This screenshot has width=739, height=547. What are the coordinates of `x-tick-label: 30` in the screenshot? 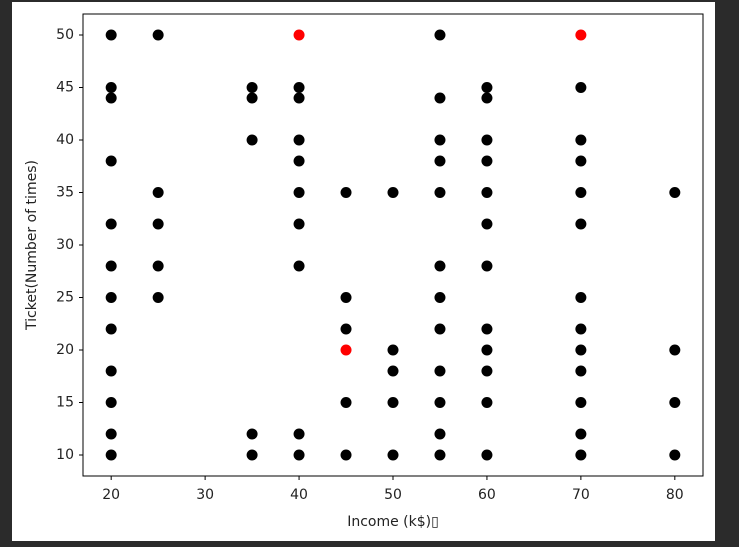 It's located at (205, 495).